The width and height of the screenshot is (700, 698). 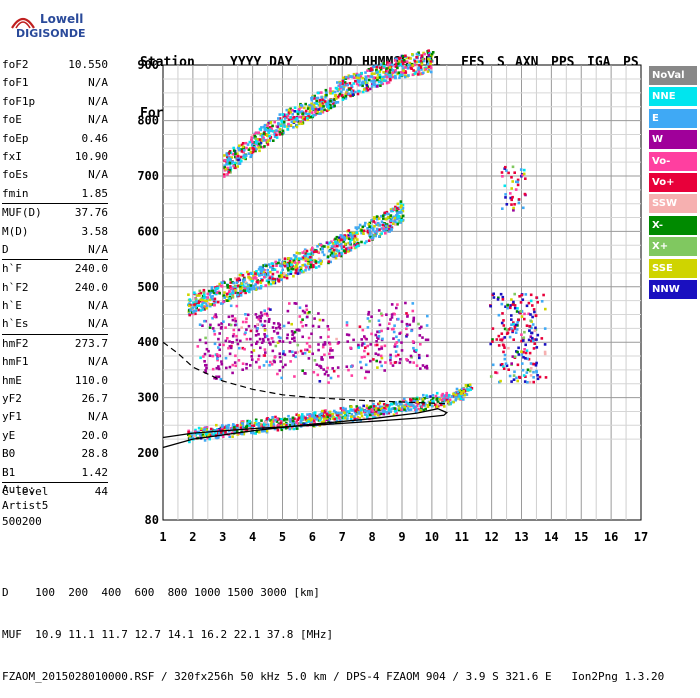 What do you see at coordinates (563, 113) in the screenshot?
I see `val-pps: 100` at bounding box center [563, 113].